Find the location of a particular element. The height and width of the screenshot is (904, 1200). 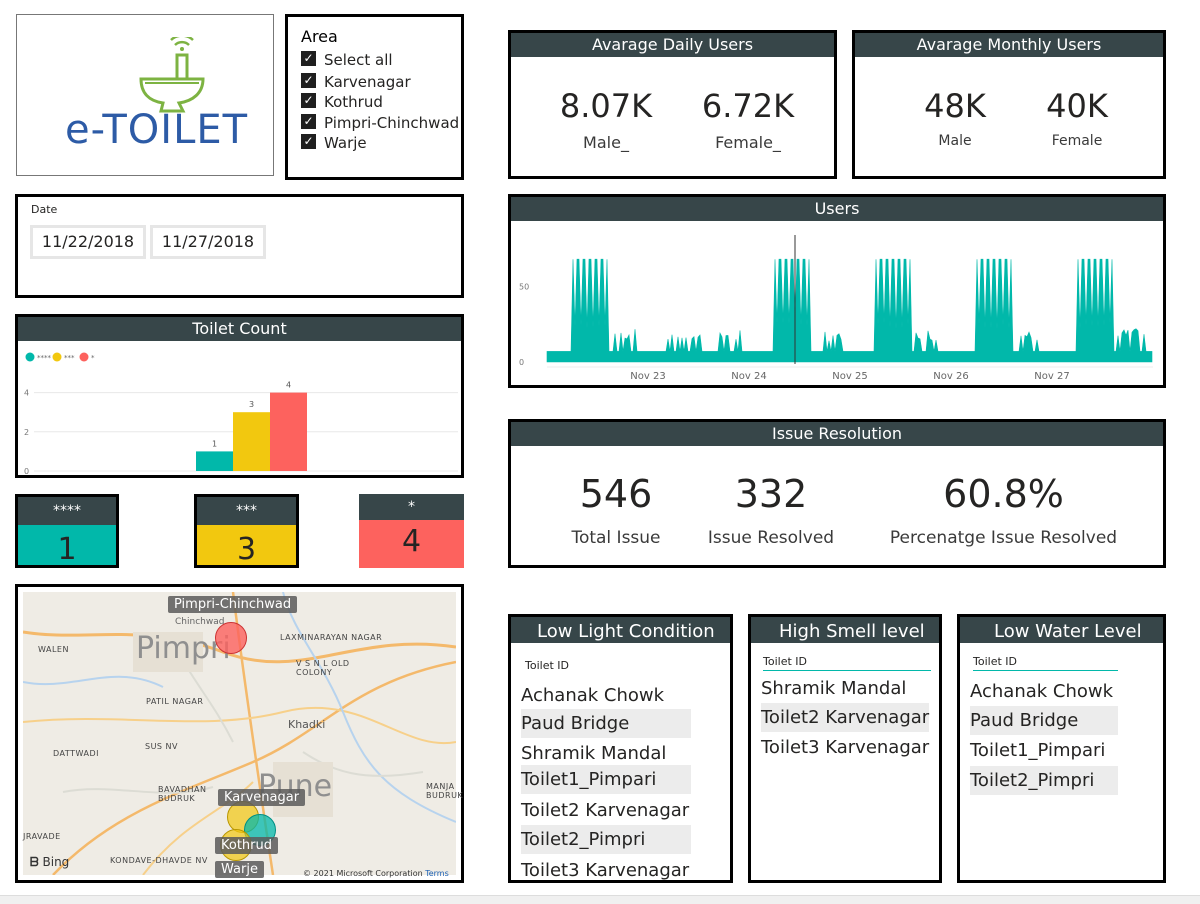

map-terms-link: Terms is located at coordinates (437, 873).